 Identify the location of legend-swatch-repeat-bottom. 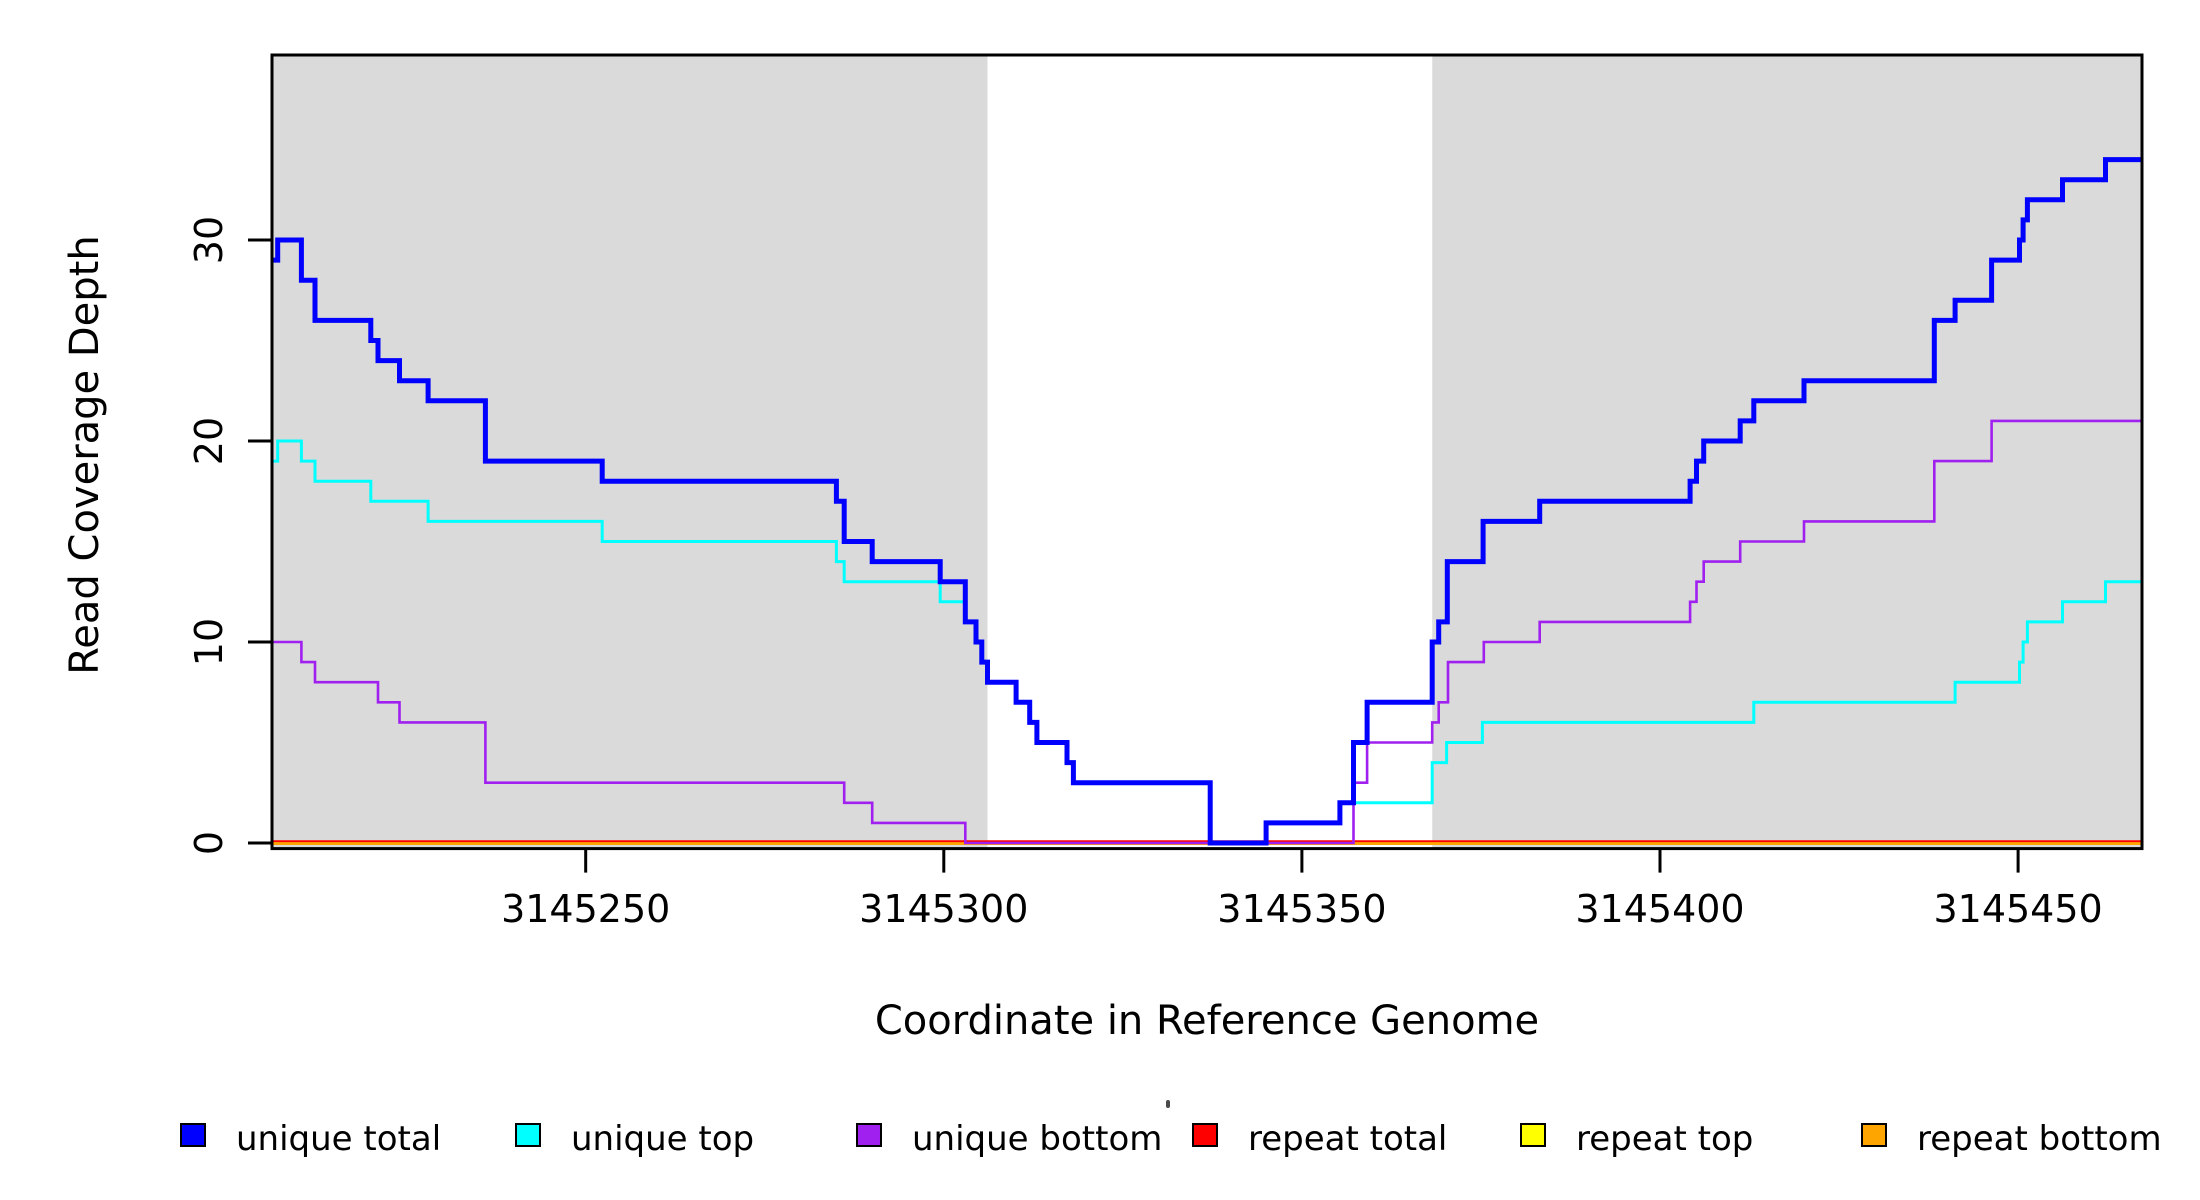
(1874, 1135).